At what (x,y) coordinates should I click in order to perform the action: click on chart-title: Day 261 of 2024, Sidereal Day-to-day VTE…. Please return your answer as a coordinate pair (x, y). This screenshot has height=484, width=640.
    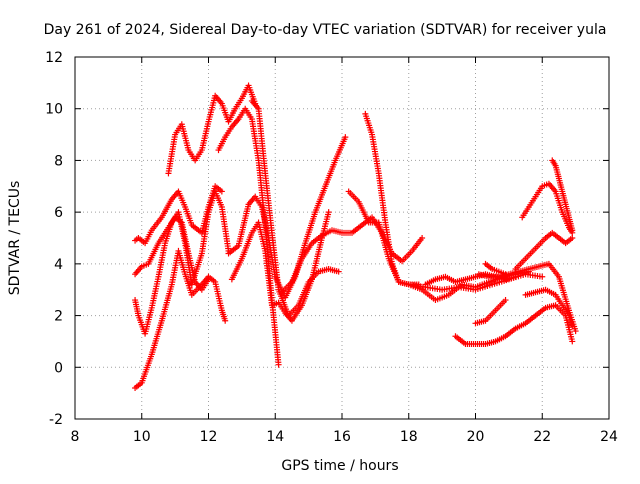
    Looking at the image, I should click on (325, 30).